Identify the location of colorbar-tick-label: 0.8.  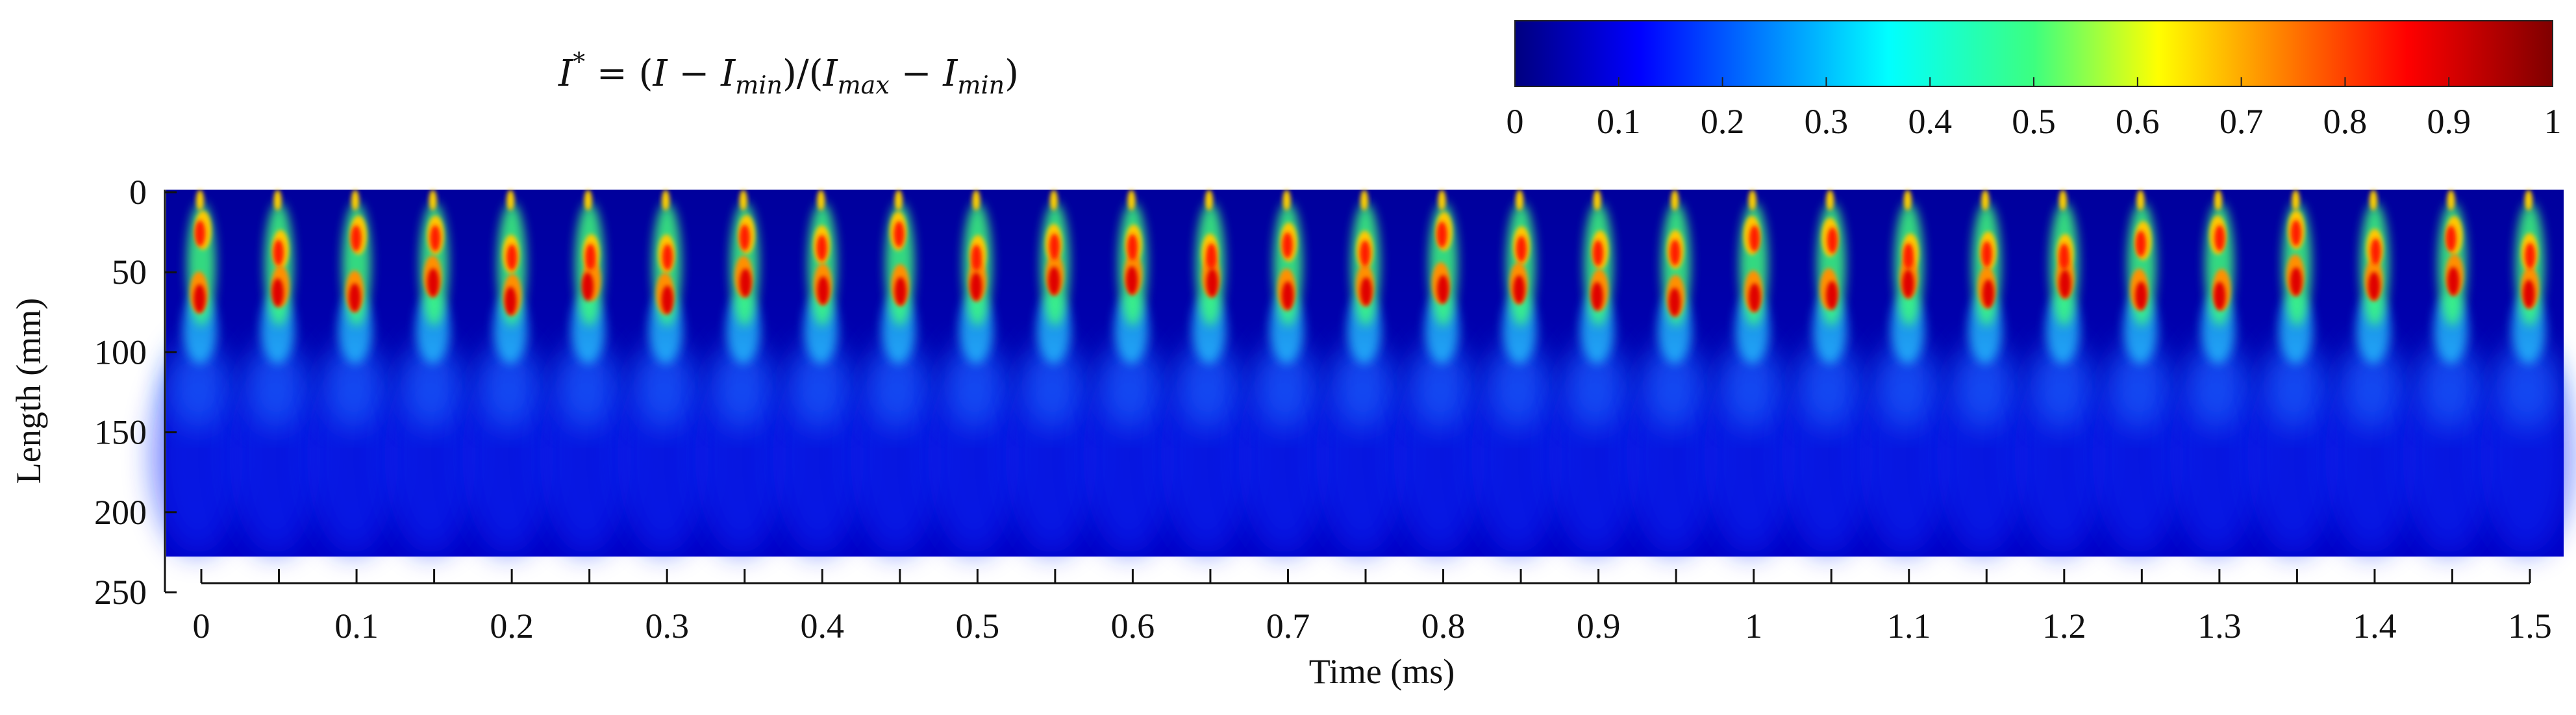
(2345, 122).